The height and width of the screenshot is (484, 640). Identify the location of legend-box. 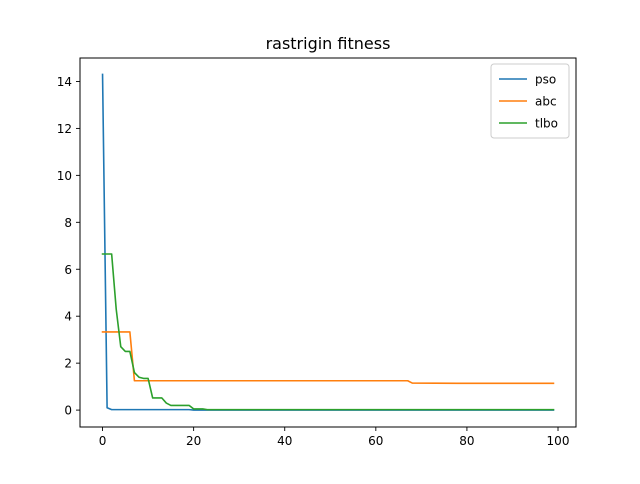
(530, 101).